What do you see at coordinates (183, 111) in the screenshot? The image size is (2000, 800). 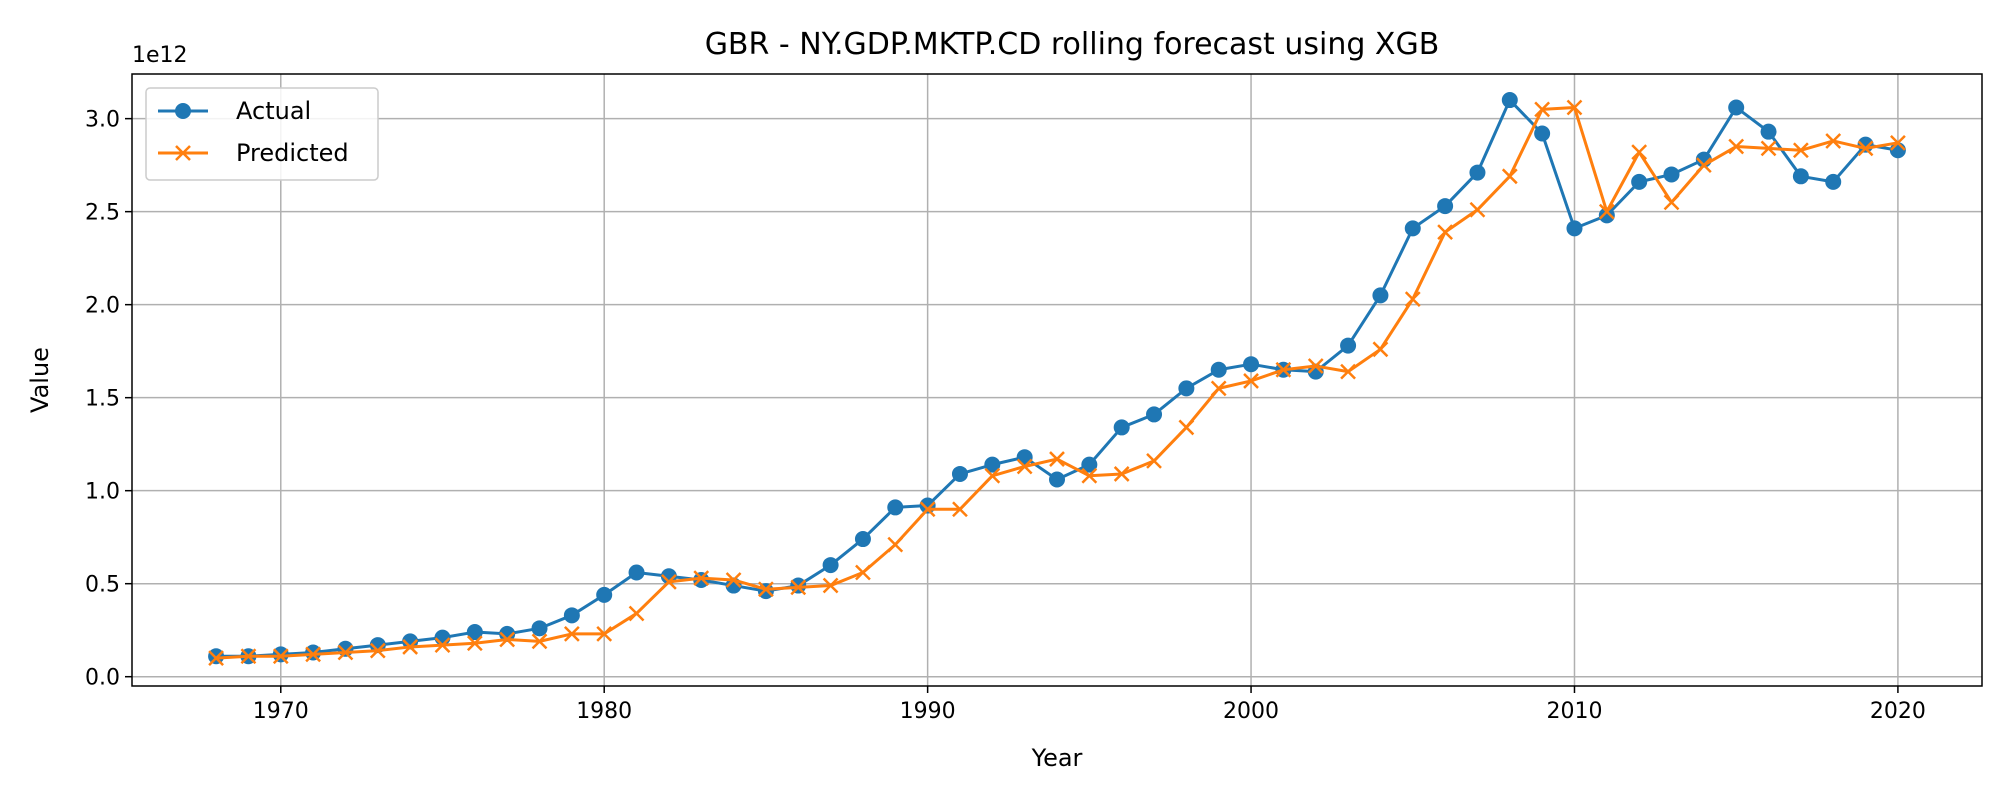 I see `legend-marker-actual` at bounding box center [183, 111].